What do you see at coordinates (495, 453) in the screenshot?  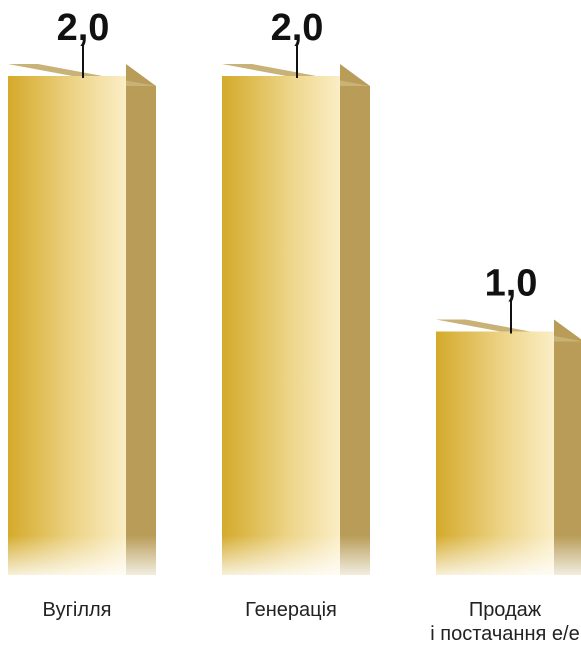 I see `bar-front-face` at bounding box center [495, 453].